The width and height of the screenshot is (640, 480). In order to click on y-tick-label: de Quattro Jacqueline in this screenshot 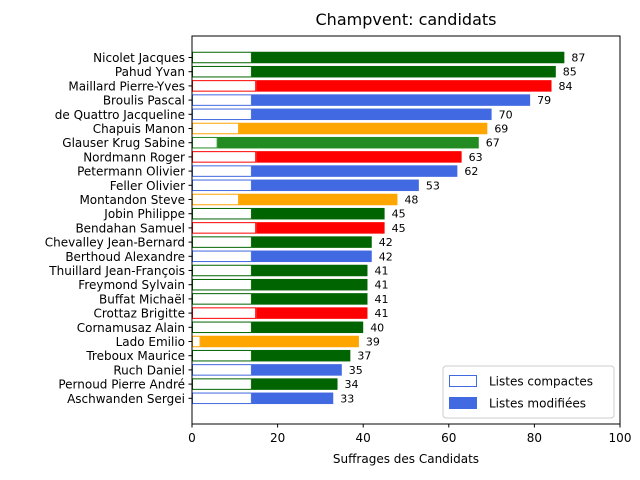, I will do `click(120, 115)`.